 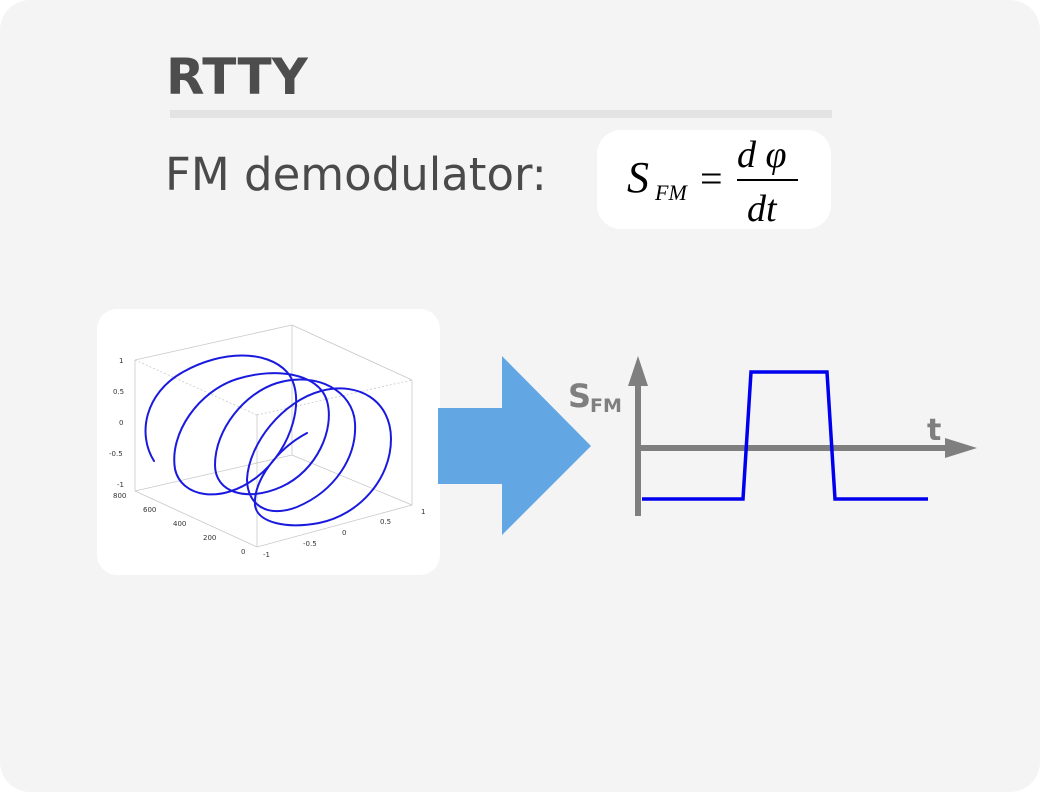 I want to click on plot-box-wireframe, so click(x=273, y=436).